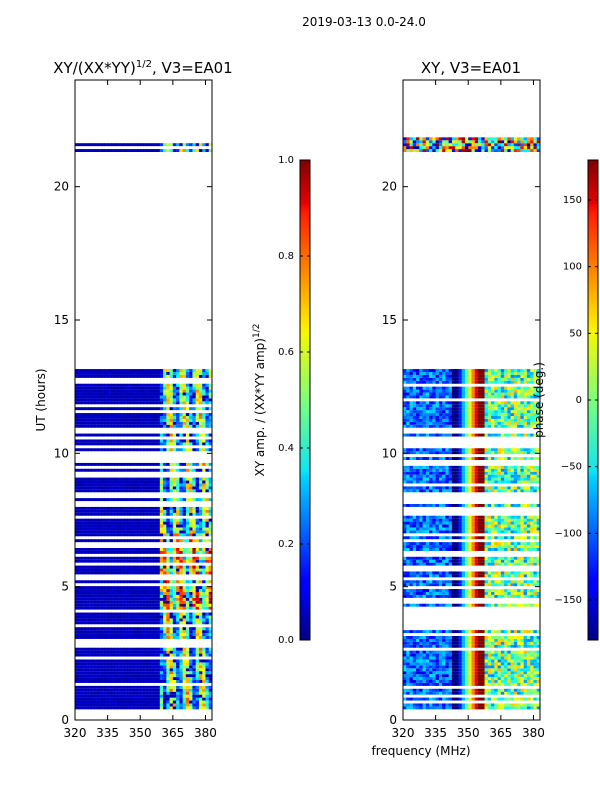  What do you see at coordinates (142, 68) in the screenshot?
I see `left-panel-title: XY/(XX*YY)1/2, V3=EA01` at bounding box center [142, 68].